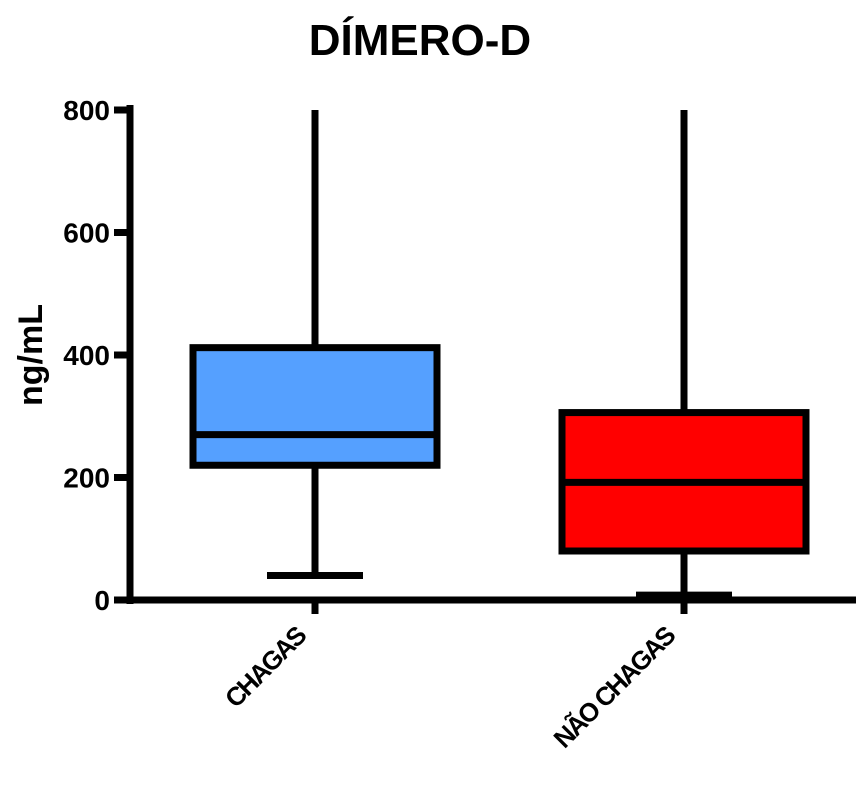 This screenshot has height=807, width=858. I want to click on y-tick-label: 400, so click(86, 355).